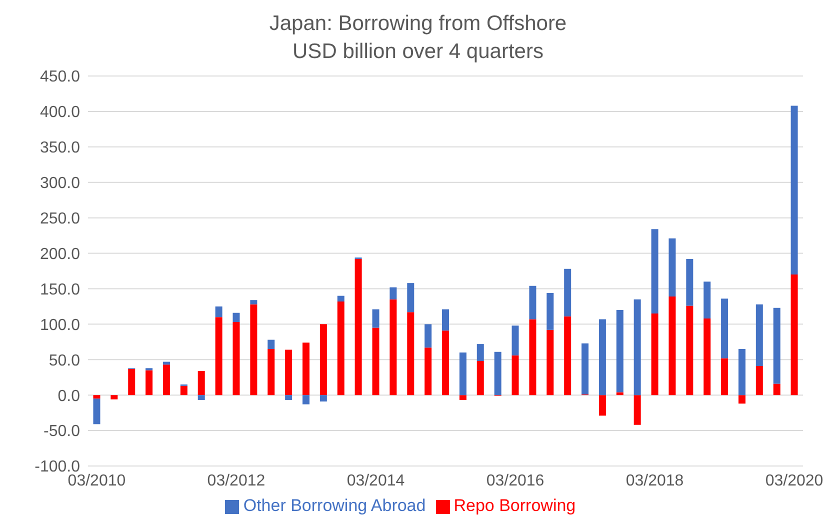  Describe the element at coordinates (375, 481) in the screenshot. I see `x-tick-label: 03/2014` at that location.